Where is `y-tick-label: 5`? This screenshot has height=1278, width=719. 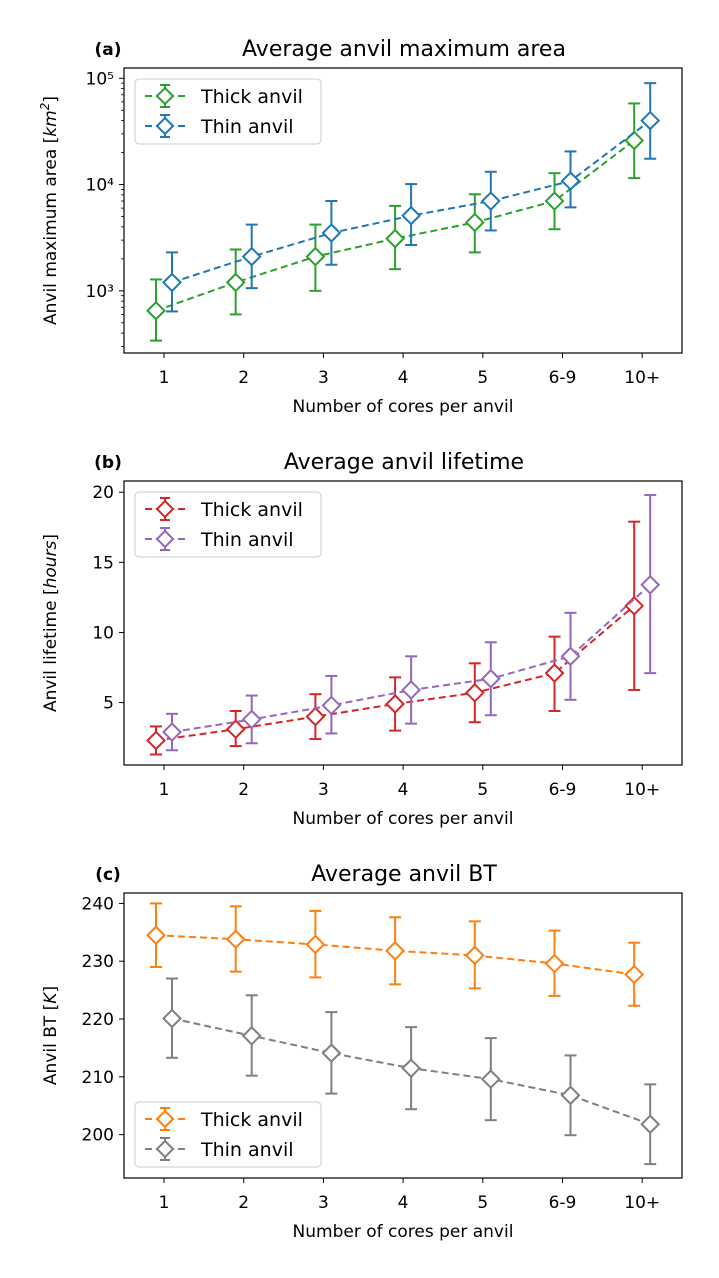 y-tick-label: 5 is located at coordinates (108, 704).